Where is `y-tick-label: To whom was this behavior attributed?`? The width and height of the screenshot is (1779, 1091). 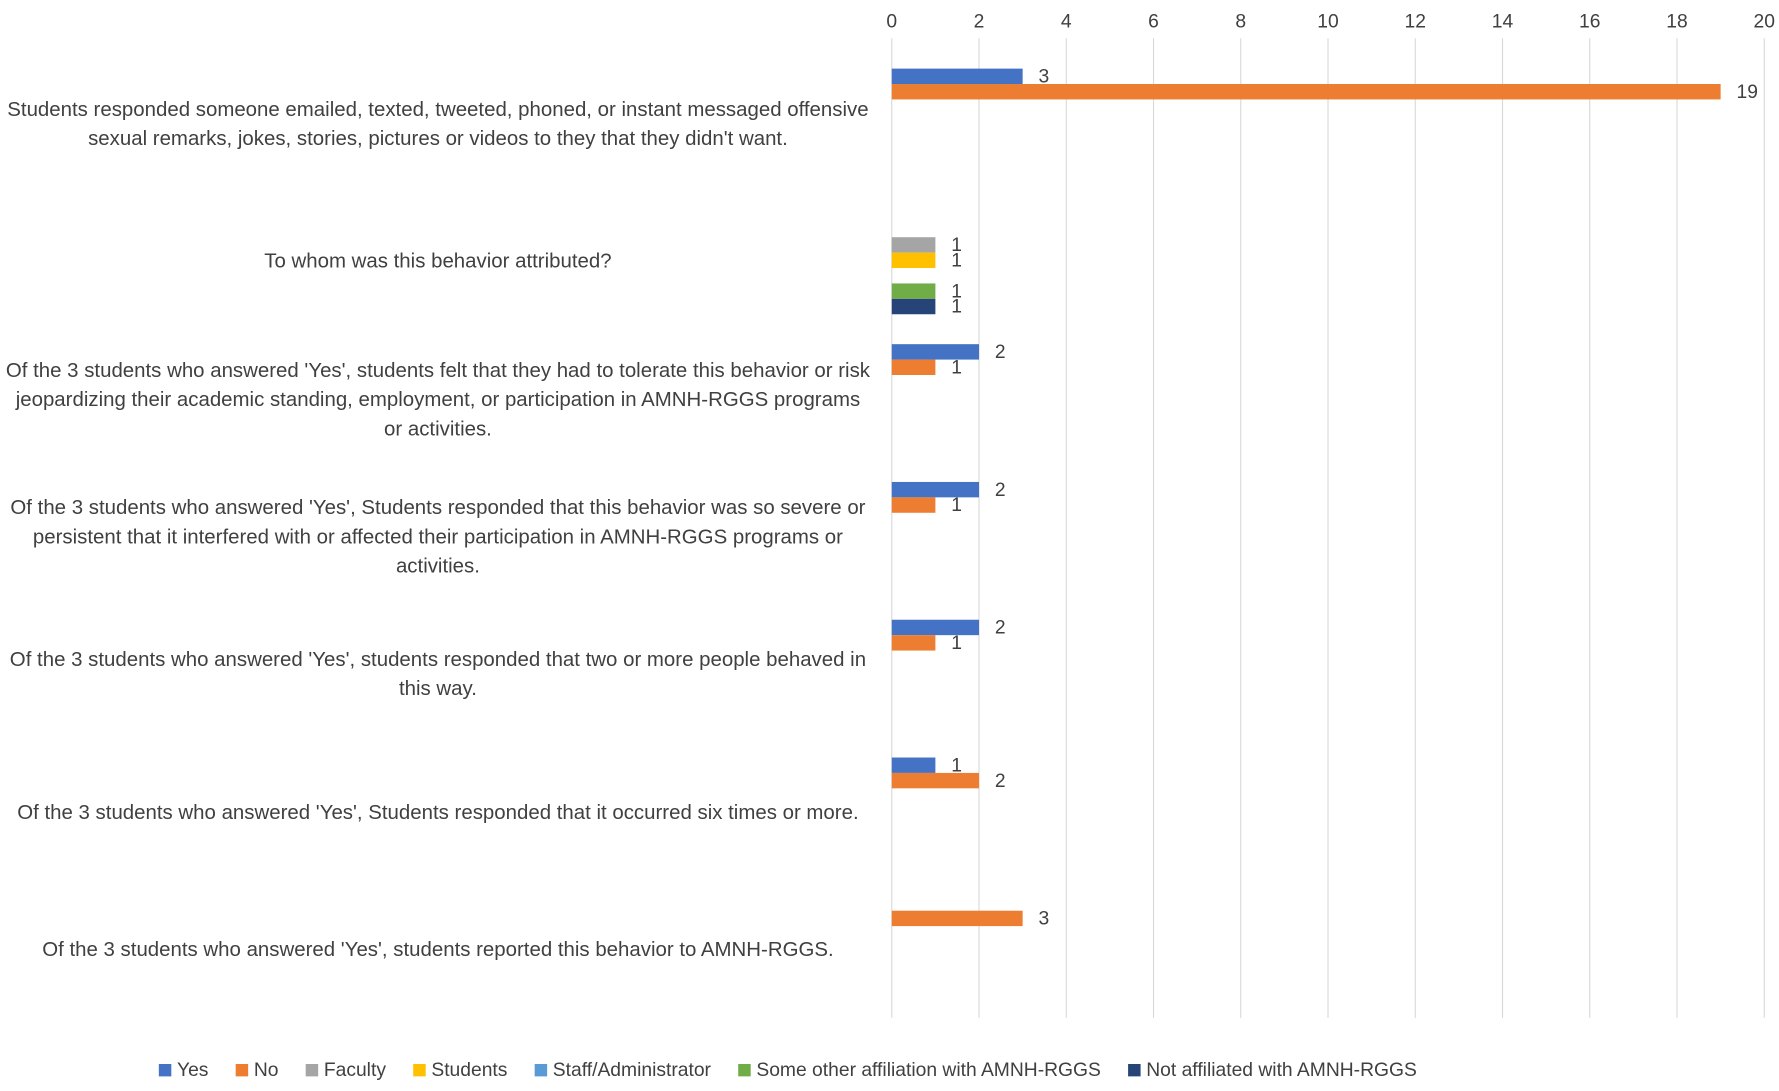 y-tick-label: To whom was this behavior attributed? is located at coordinates (438, 261).